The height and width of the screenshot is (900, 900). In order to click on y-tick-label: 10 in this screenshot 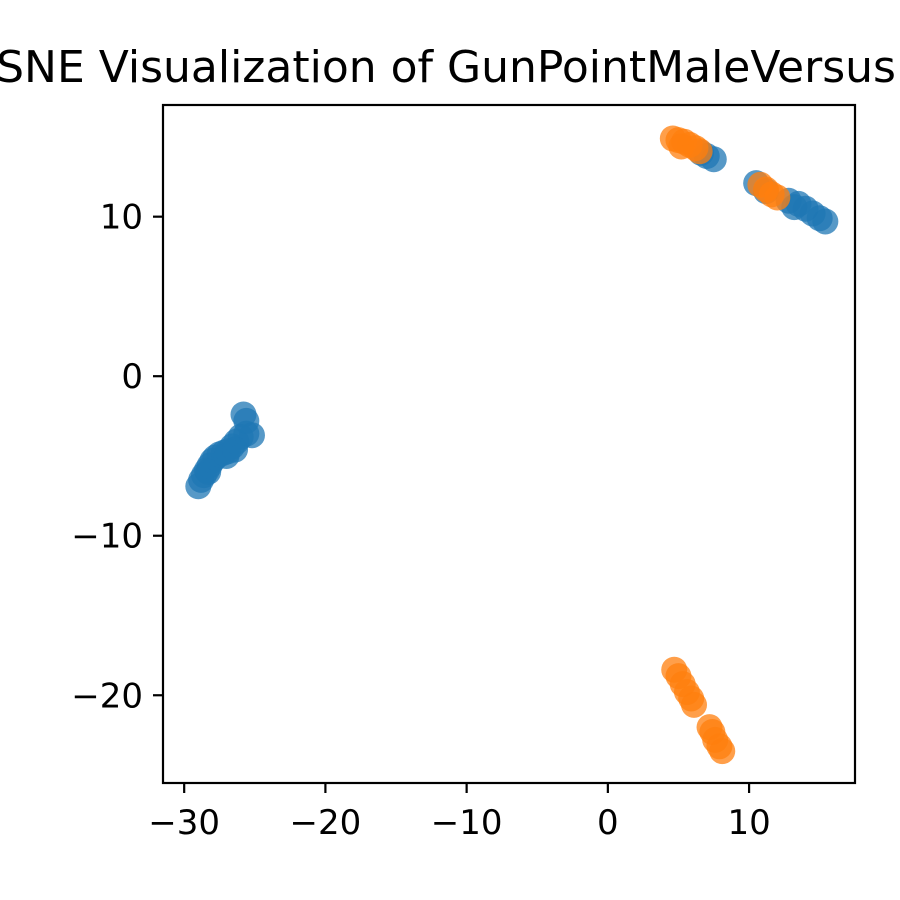, I will do `click(121, 218)`.